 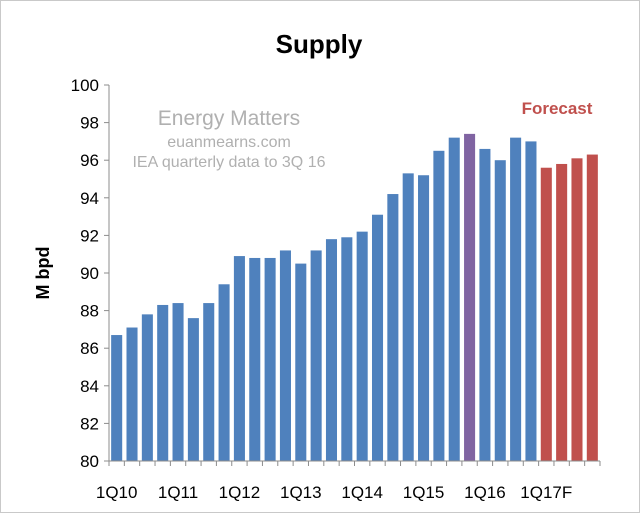 I want to click on x-tick-label: 1Q17F, so click(x=546, y=492).